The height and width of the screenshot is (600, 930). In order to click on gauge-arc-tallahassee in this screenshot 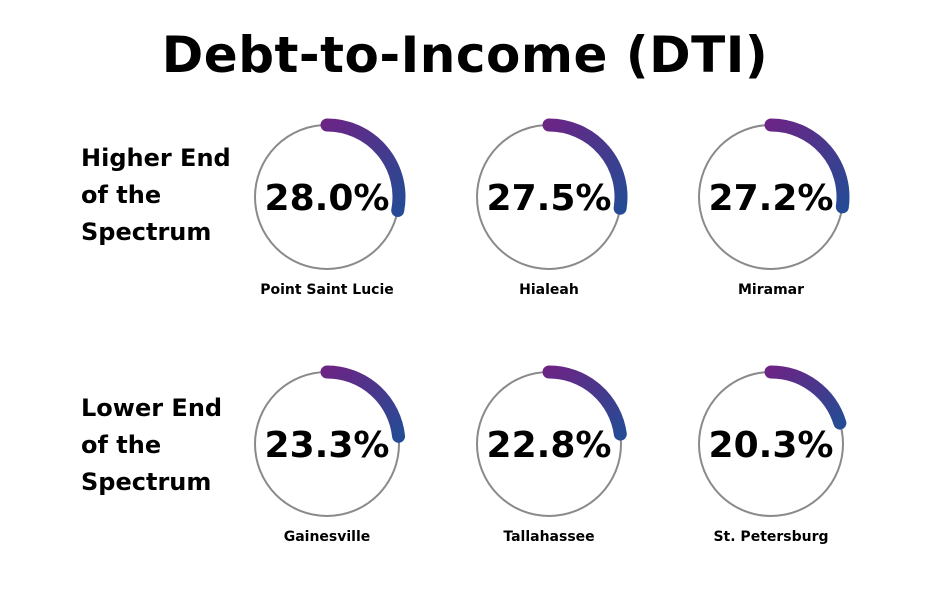, I will do `click(584, 403)`.